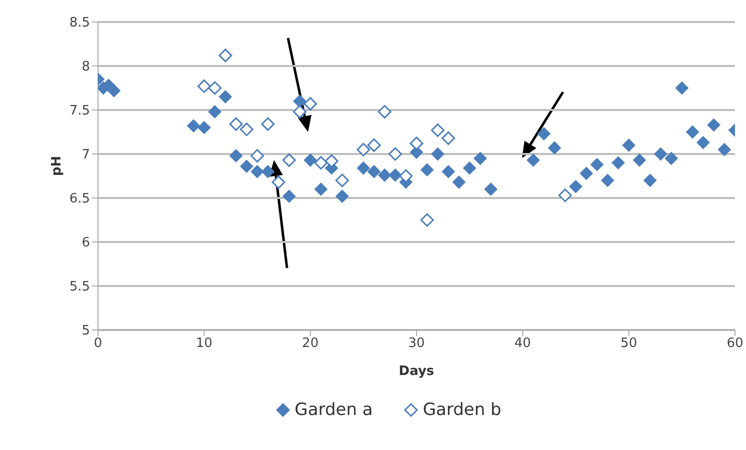 This screenshot has width=746, height=450. What do you see at coordinates (86, 155) in the screenshot?
I see `y-tick-label: 7` at bounding box center [86, 155].